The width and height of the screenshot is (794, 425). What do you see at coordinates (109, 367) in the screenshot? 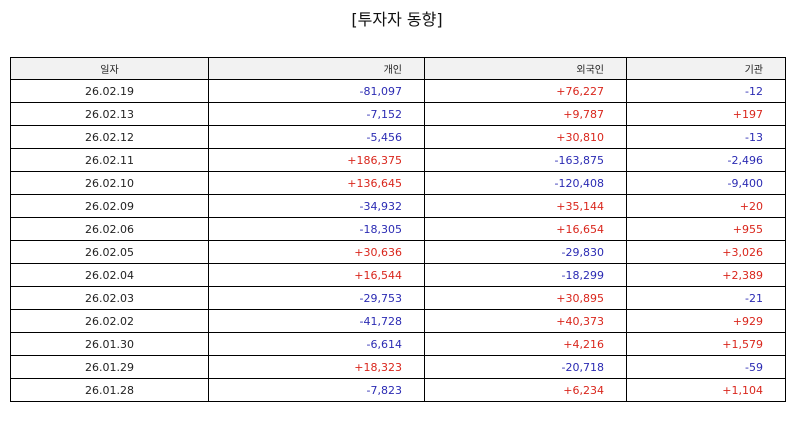
I see `cell-date: 26.01.29` at bounding box center [109, 367].